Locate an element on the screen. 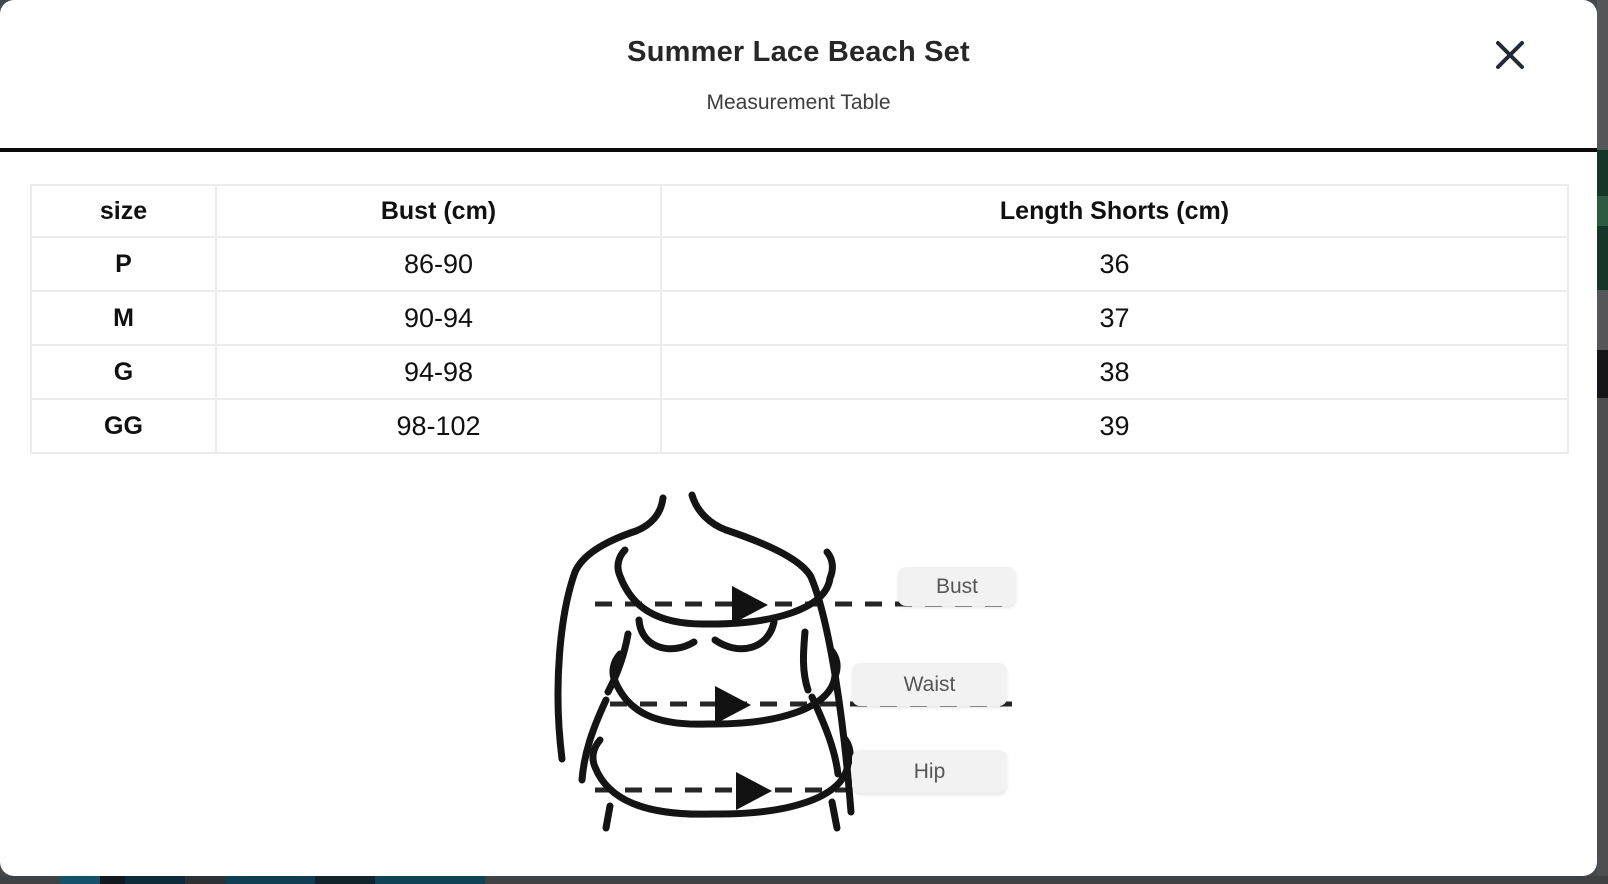  background-page-fragment-bottom is located at coordinates (804, 880).